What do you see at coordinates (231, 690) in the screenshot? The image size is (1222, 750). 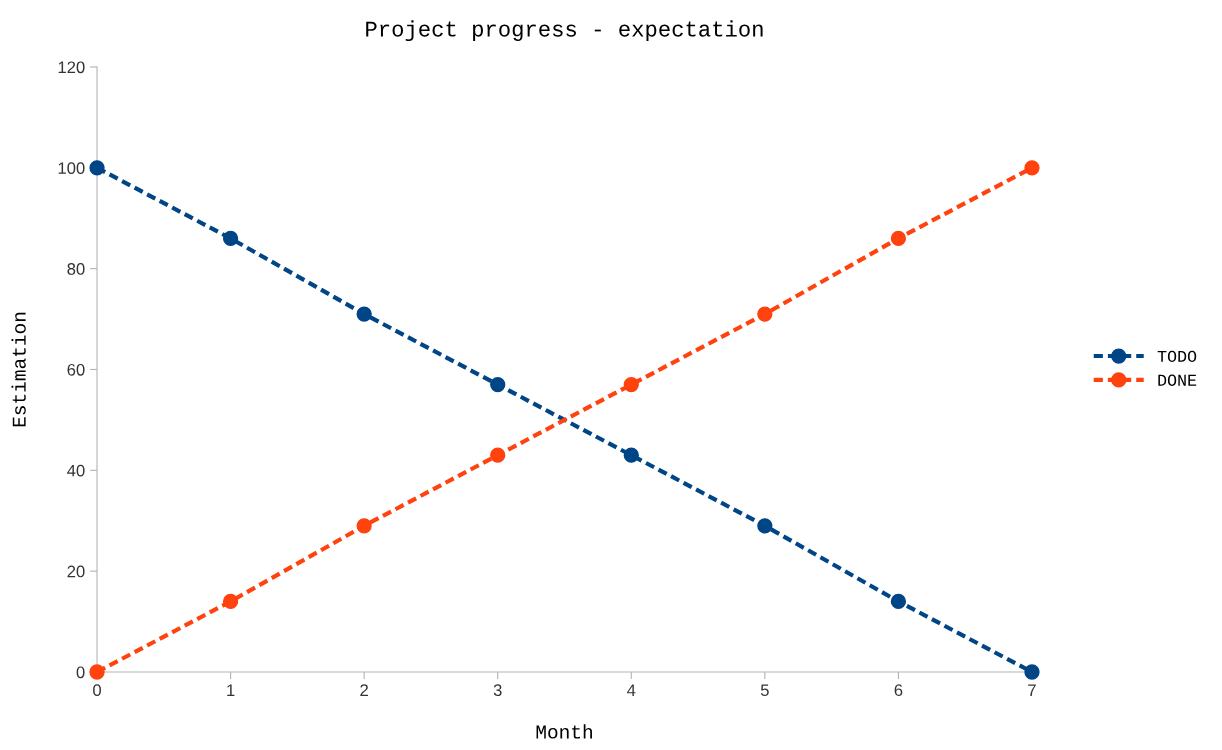 I see `x-tick-label: 1` at bounding box center [231, 690].